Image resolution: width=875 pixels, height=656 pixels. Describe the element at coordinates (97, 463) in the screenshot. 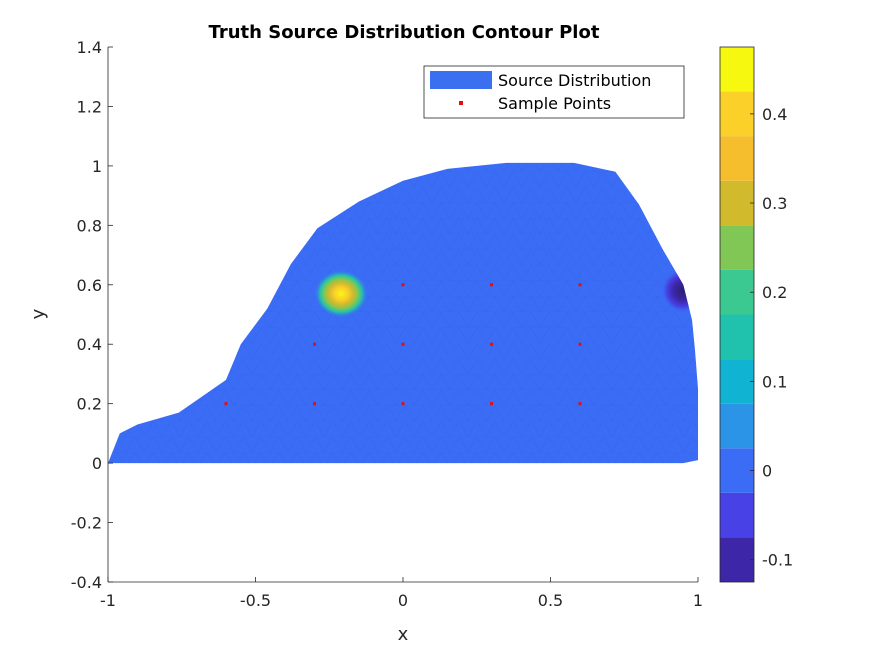

I see `y-tick-label: 0` at that location.